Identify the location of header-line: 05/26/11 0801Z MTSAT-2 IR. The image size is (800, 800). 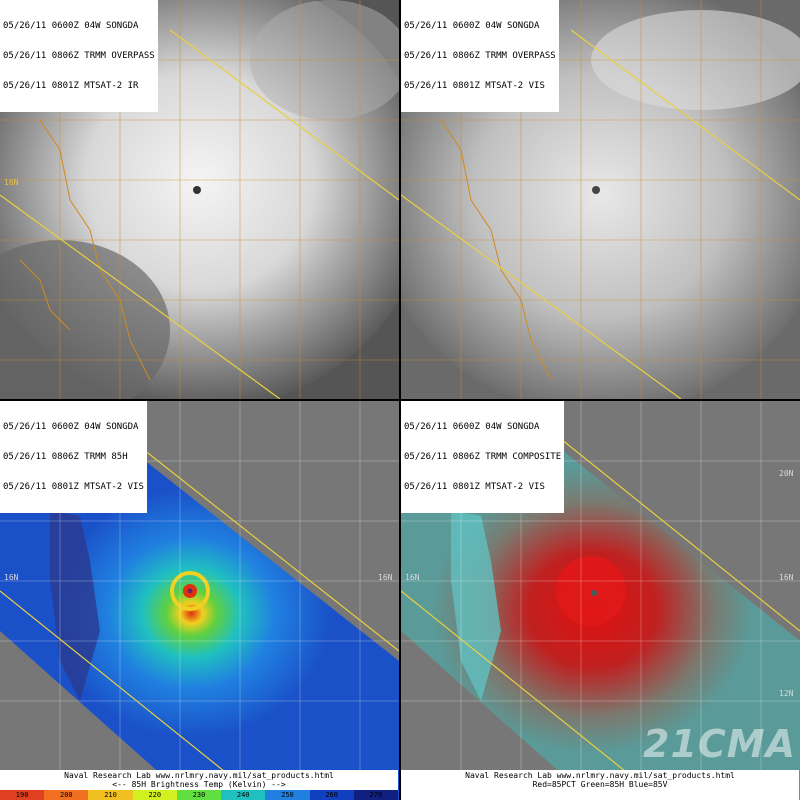
(71, 86).